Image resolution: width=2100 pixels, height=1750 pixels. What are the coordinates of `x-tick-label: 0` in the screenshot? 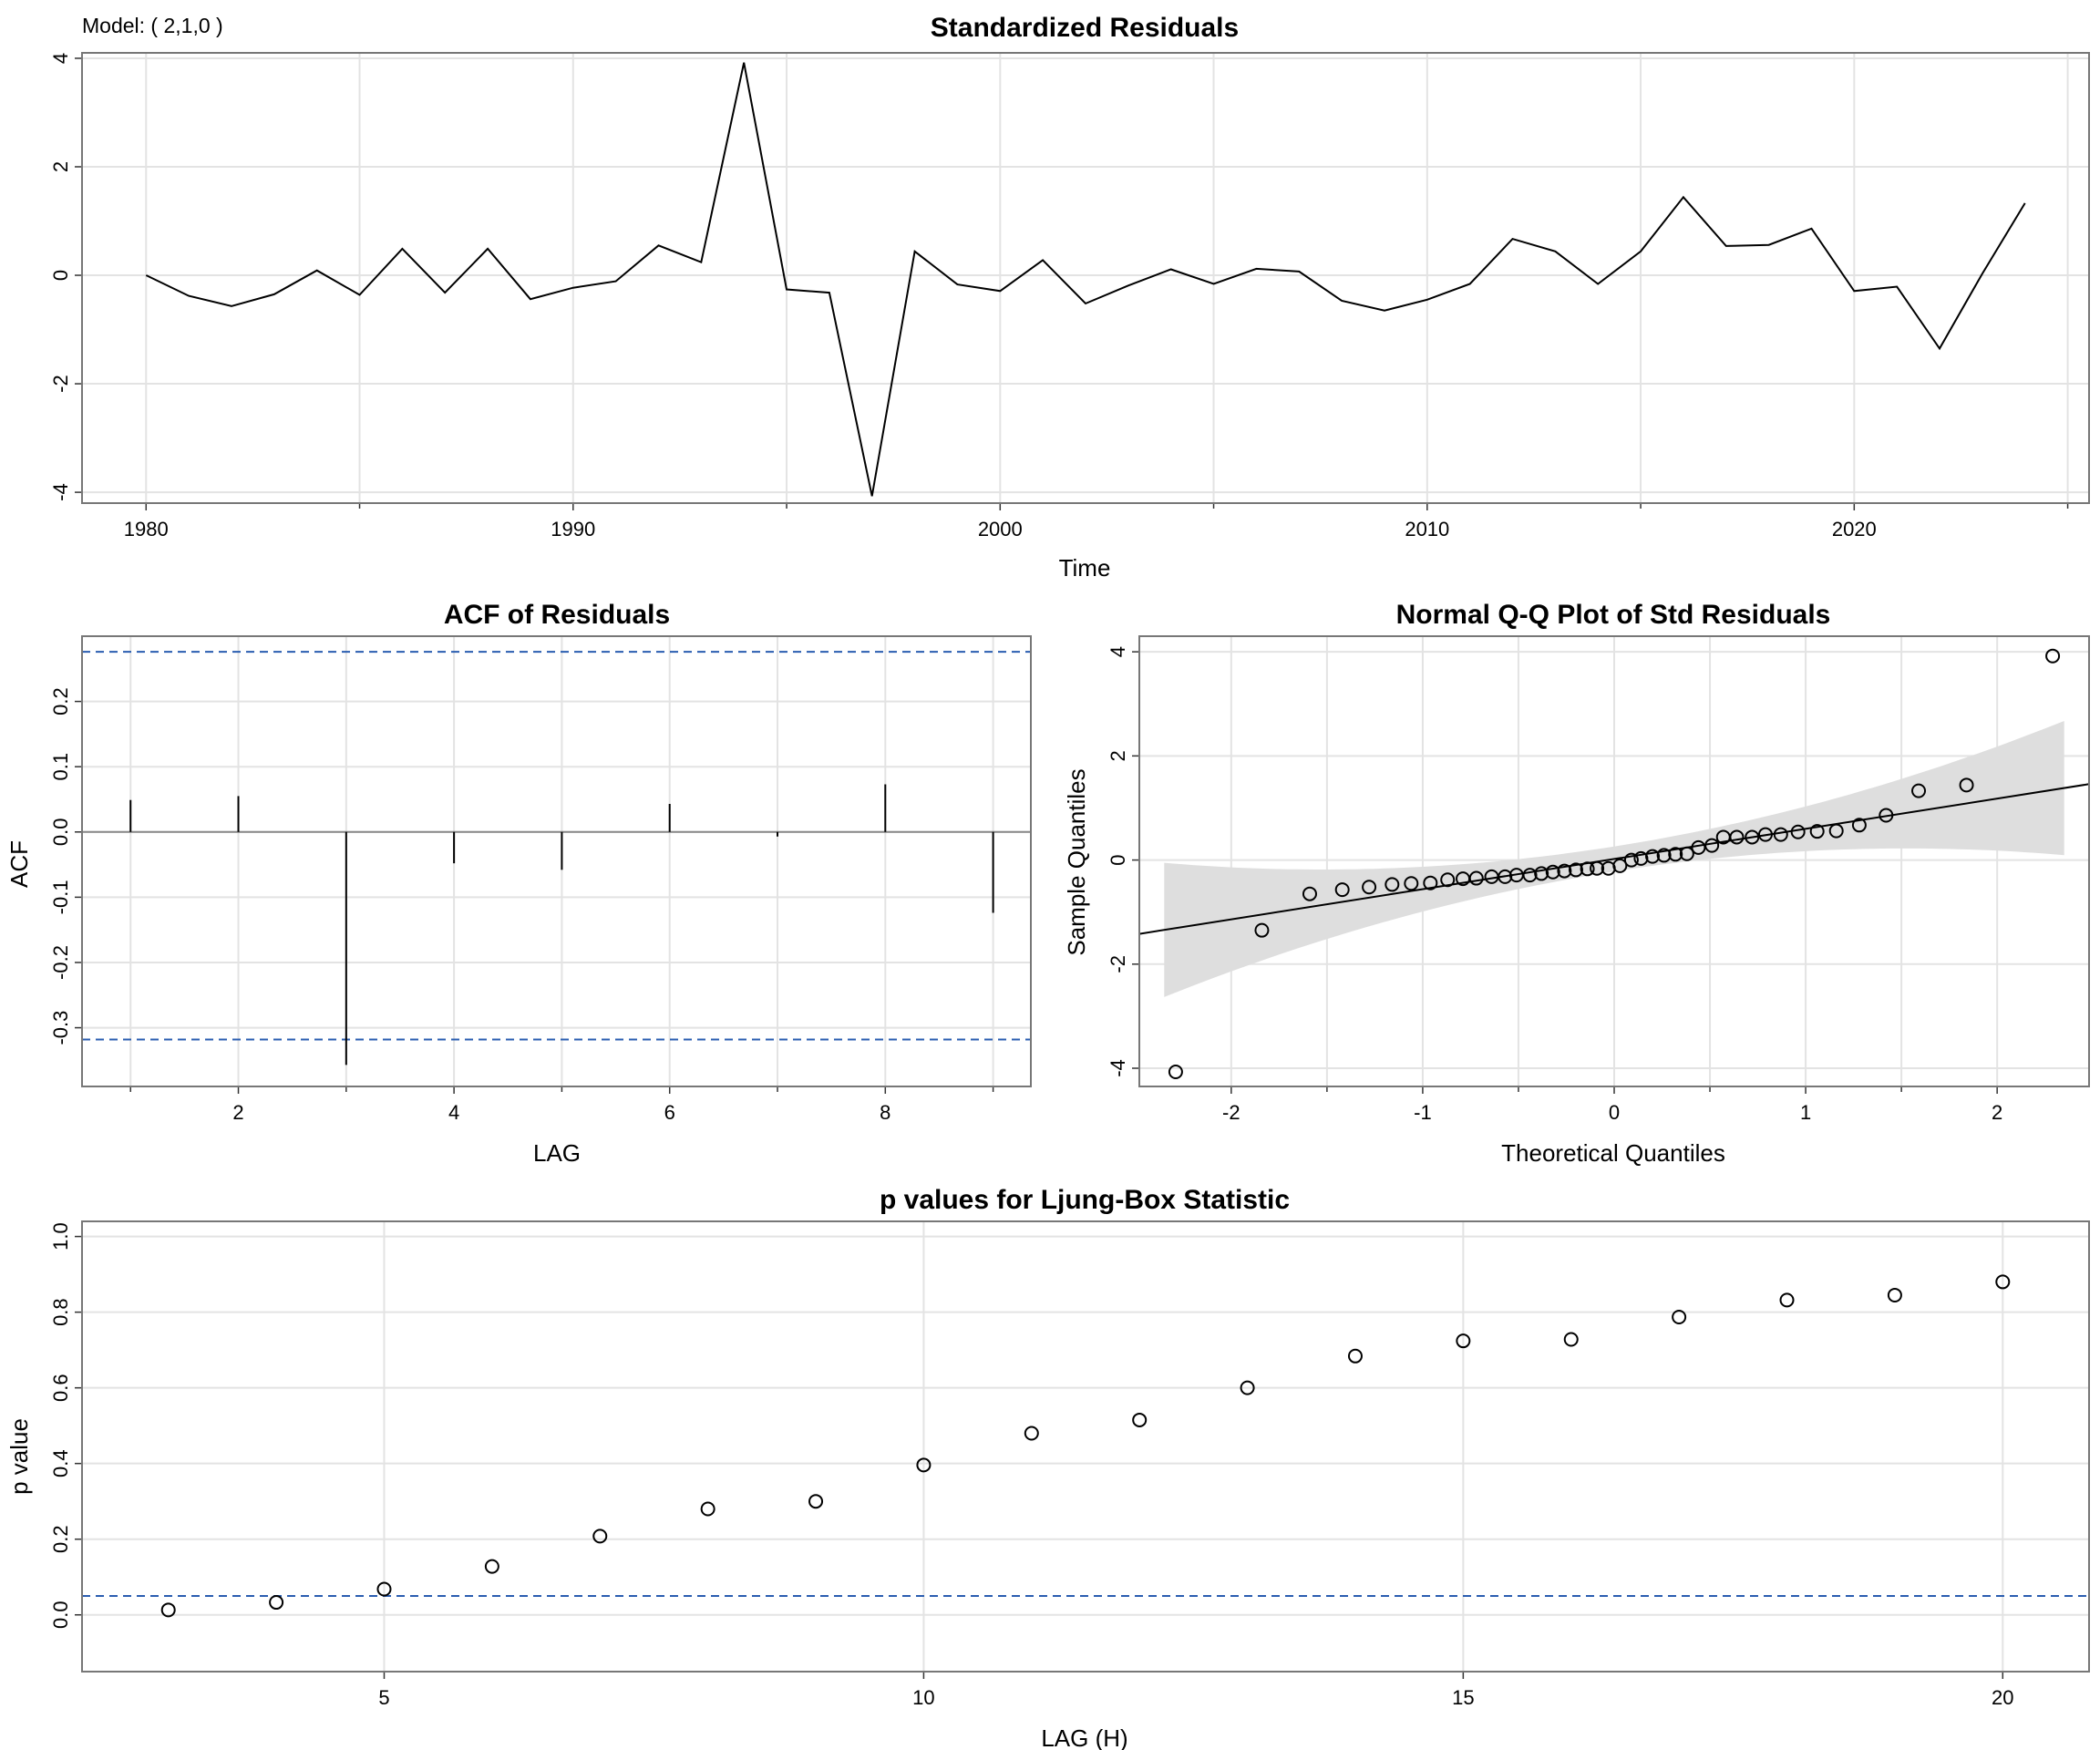 It's located at (1614, 1113).